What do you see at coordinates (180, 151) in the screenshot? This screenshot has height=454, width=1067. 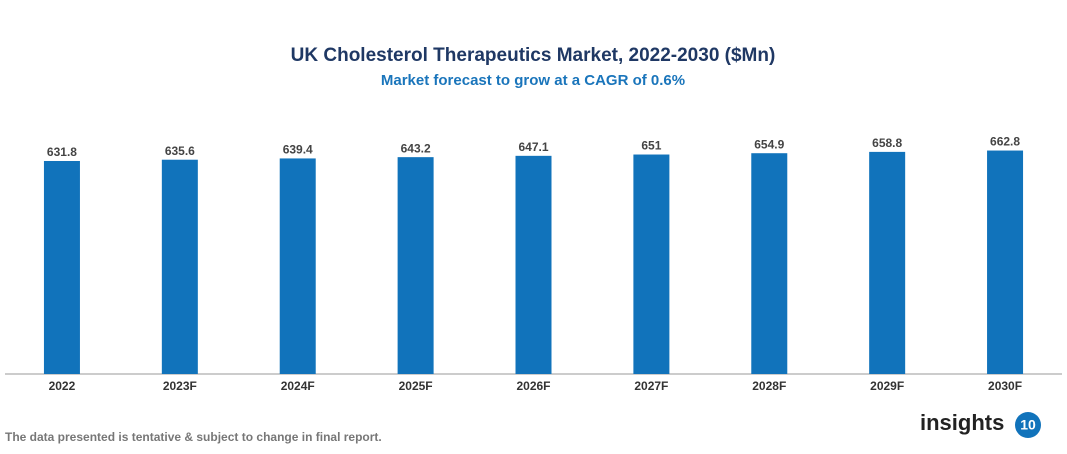 I see `data-label: 635.6` at bounding box center [180, 151].